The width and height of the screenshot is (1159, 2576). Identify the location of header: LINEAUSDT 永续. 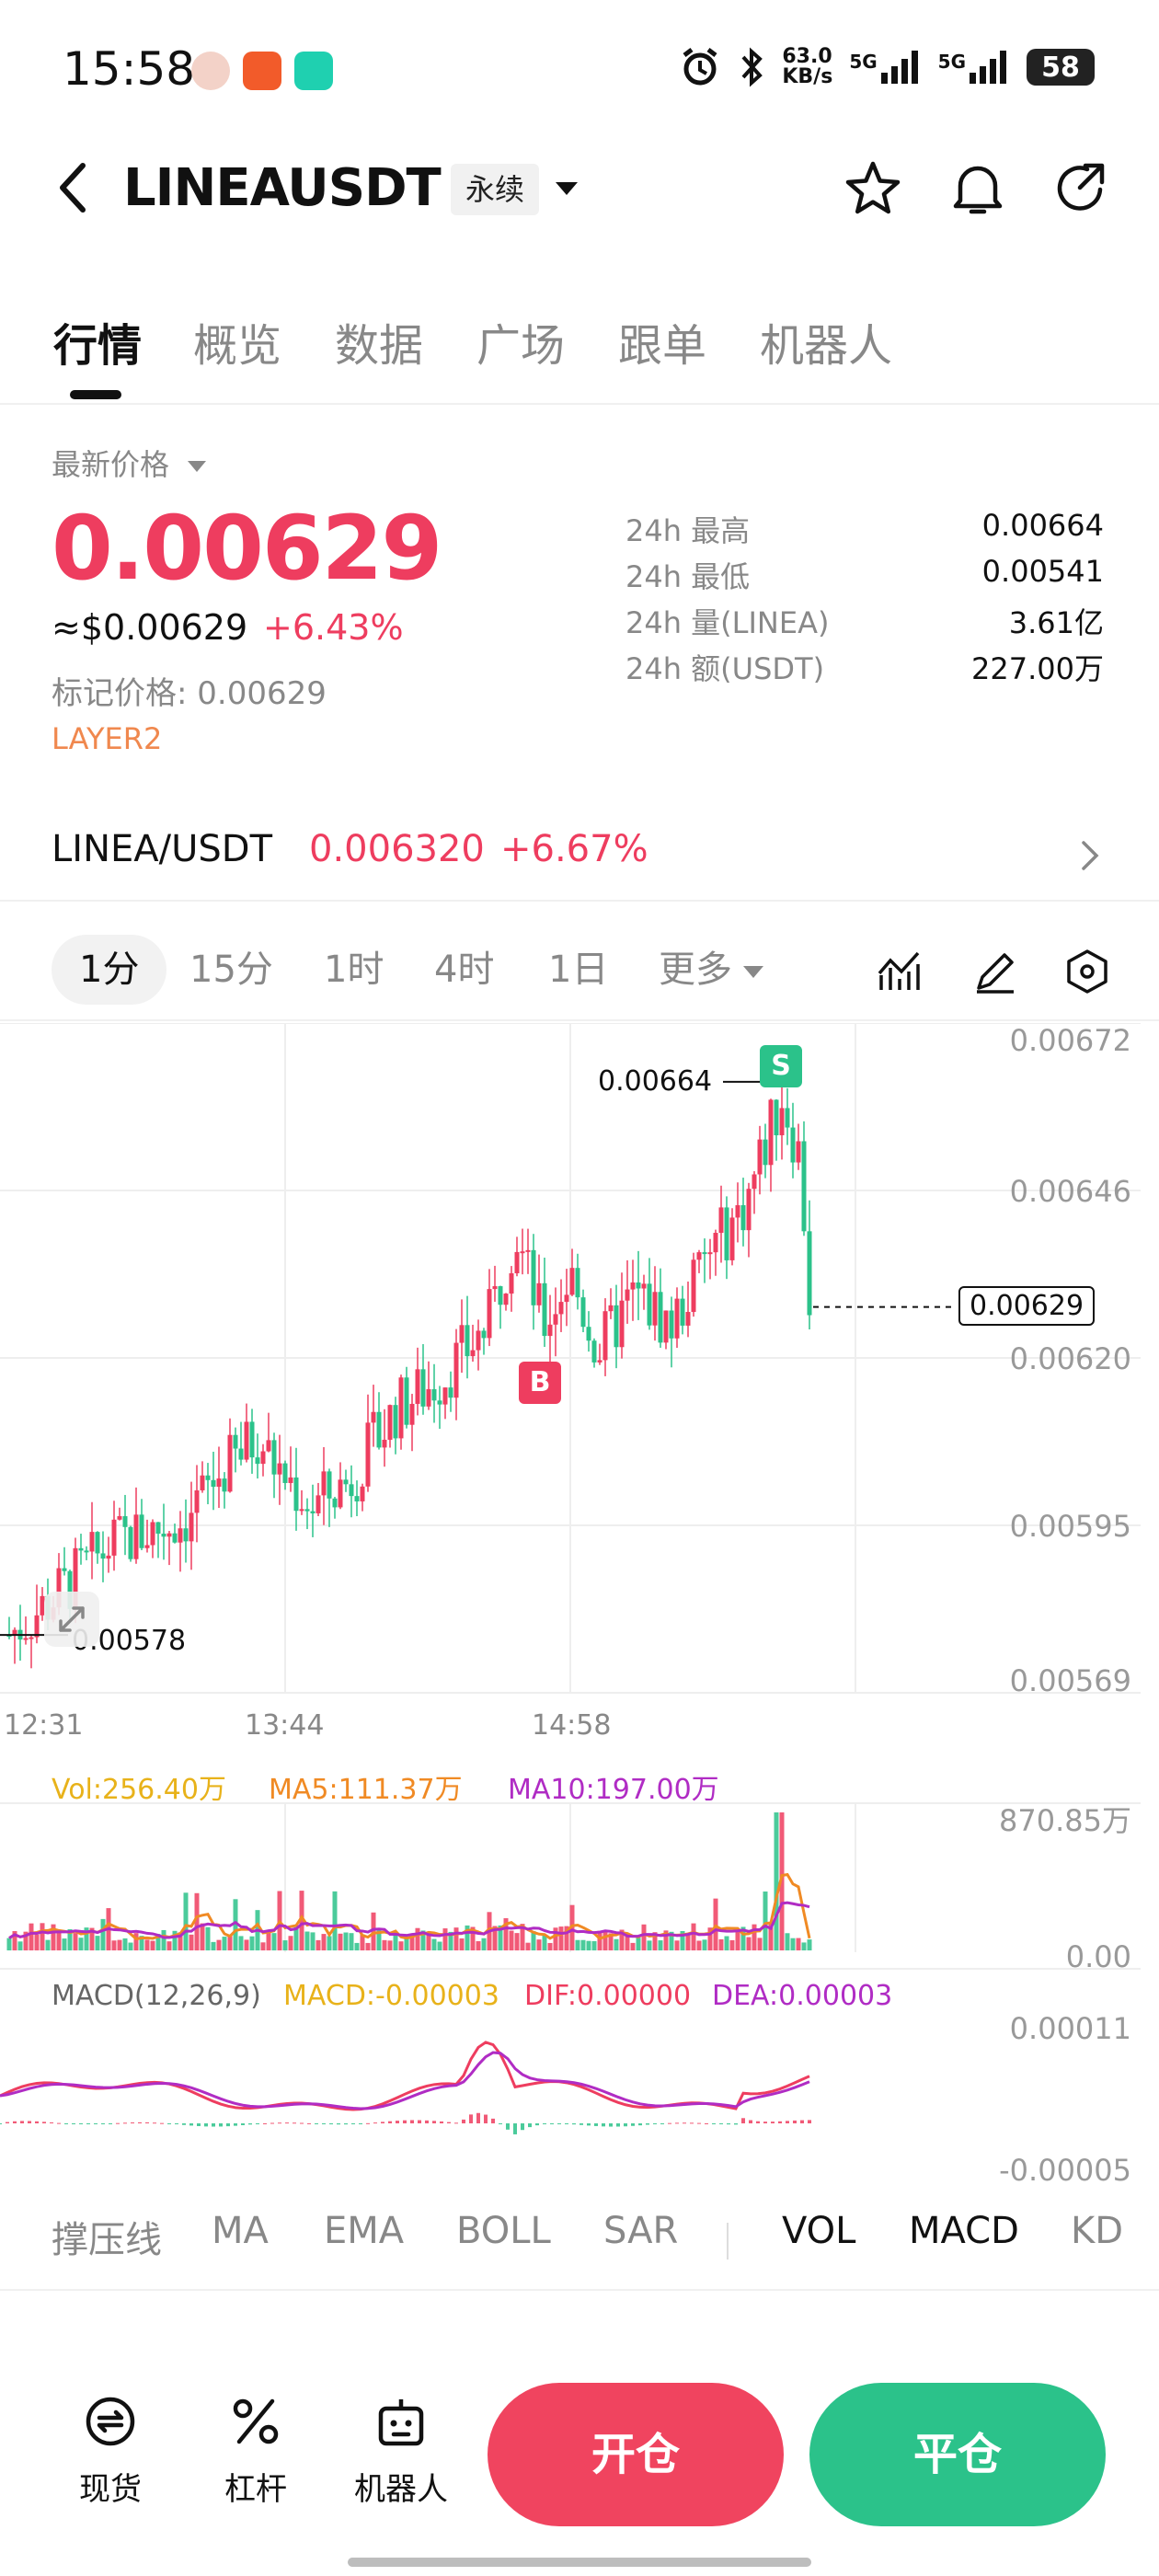
(579, 188).